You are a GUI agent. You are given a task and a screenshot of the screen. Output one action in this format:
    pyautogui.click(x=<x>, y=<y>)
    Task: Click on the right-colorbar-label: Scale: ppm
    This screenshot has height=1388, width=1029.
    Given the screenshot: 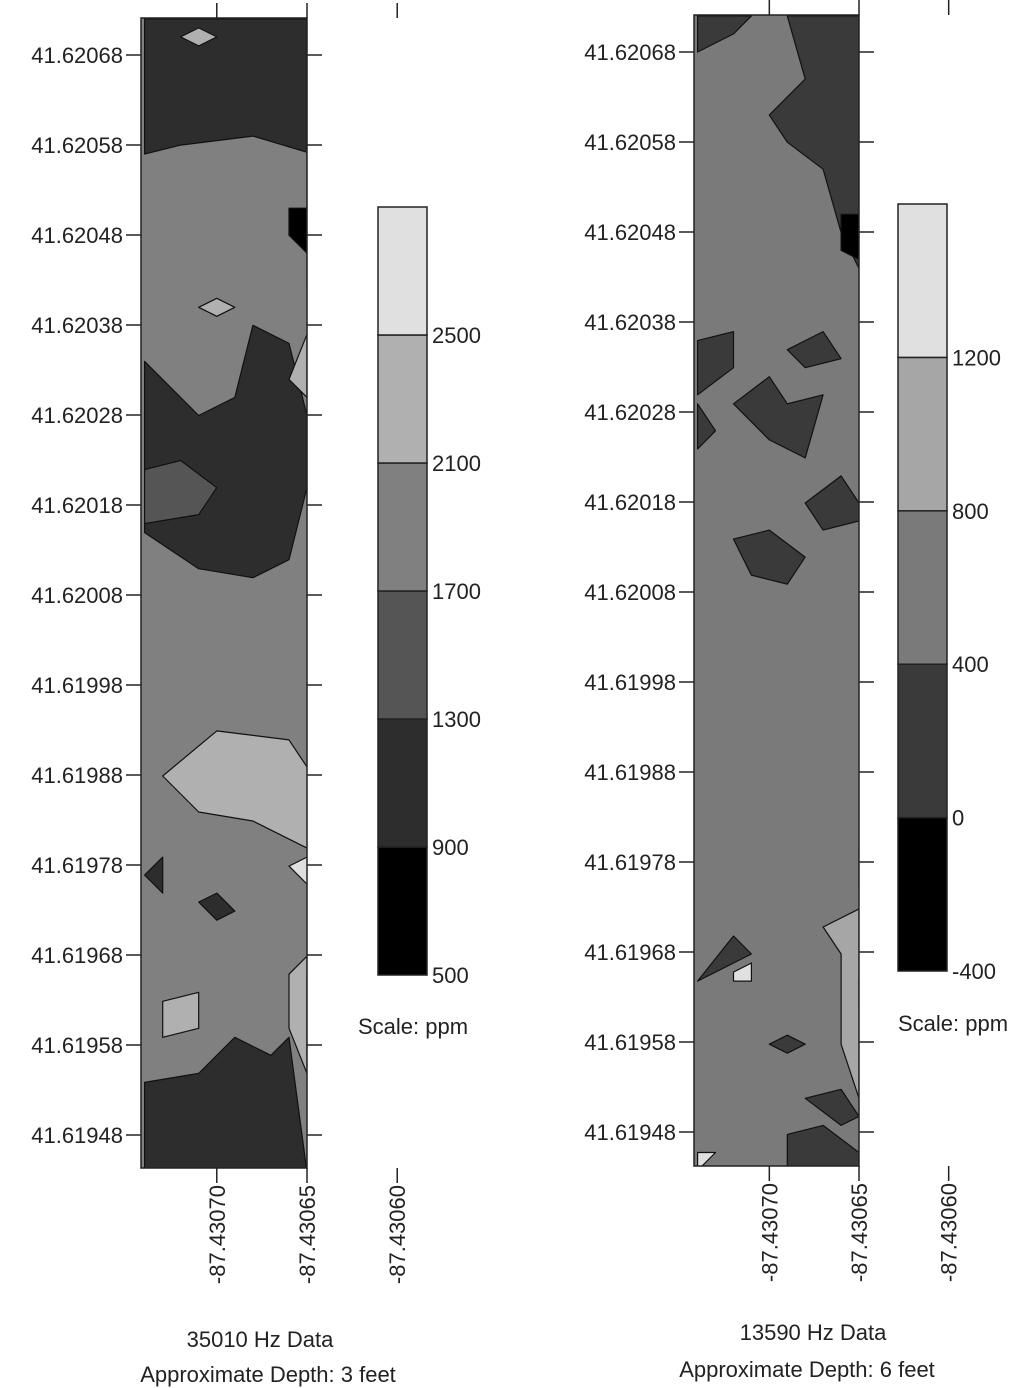 What is the action you would take?
    pyautogui.click(x=953, y=1023)
    